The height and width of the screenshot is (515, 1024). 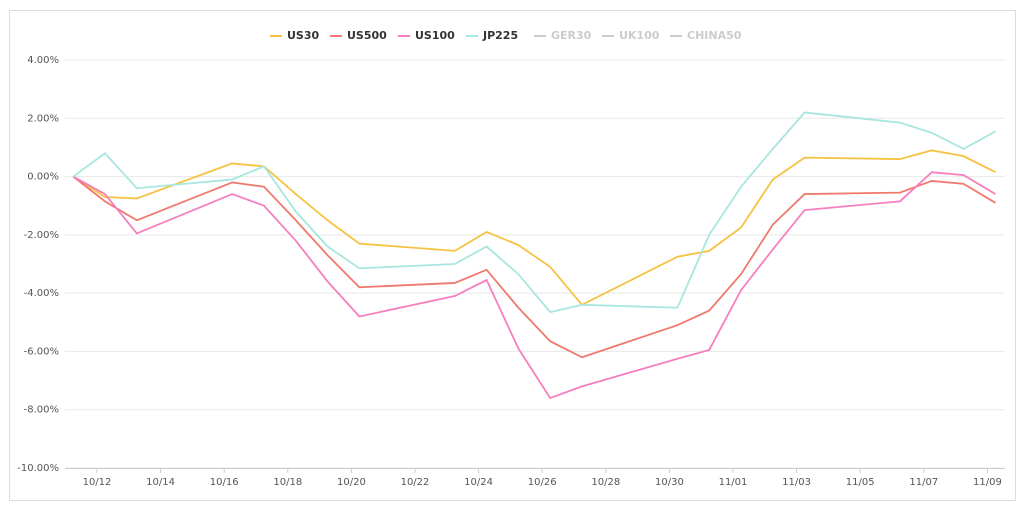 What do you see at coordinates (860, 482) in the screenshot?
I see `x-tick-label: 11/05` at bounding box center [860, 482].